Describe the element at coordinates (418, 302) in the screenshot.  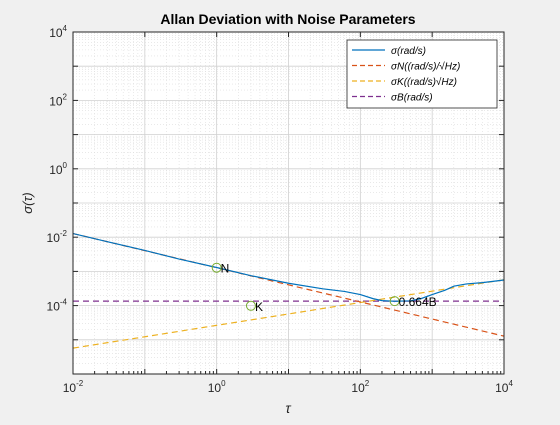
I see `marker-label-B: 0.664B` at that location.